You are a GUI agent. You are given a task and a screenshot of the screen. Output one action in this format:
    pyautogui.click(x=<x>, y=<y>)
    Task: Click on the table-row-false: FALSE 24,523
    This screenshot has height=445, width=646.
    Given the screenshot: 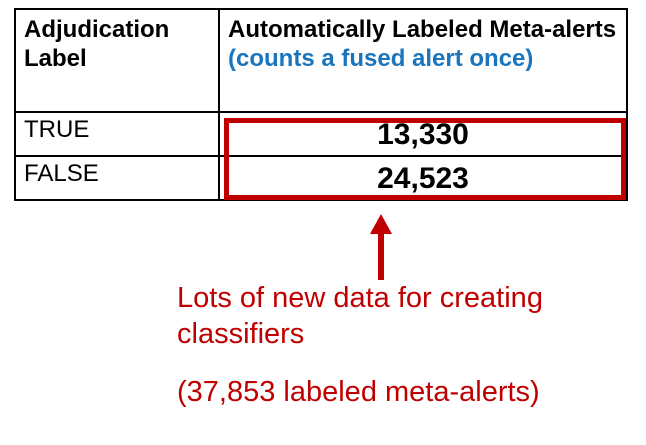 What is the action you would take?
    pyautogui.click(x=321, y=178)
    